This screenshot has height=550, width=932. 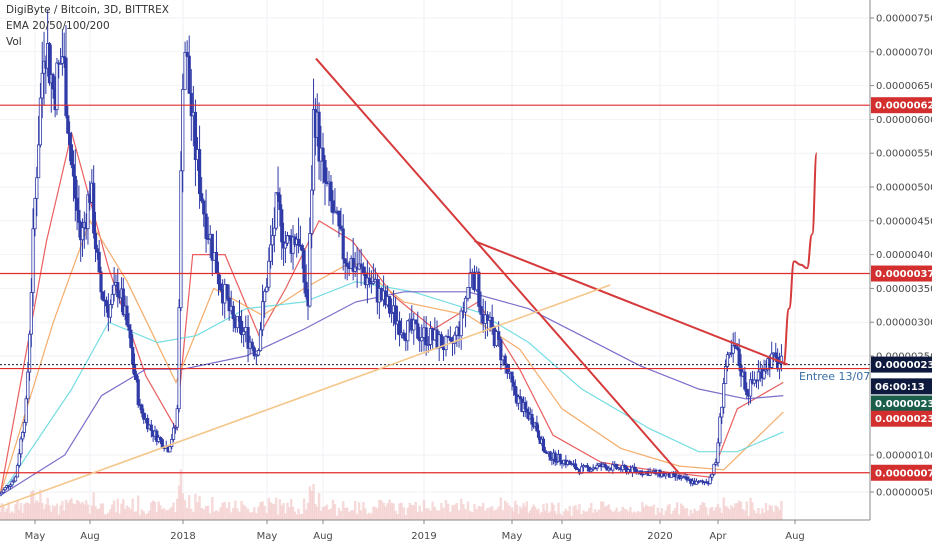 I want to click on price-tick-label: 0.00000100, so click(x=904, y=456).